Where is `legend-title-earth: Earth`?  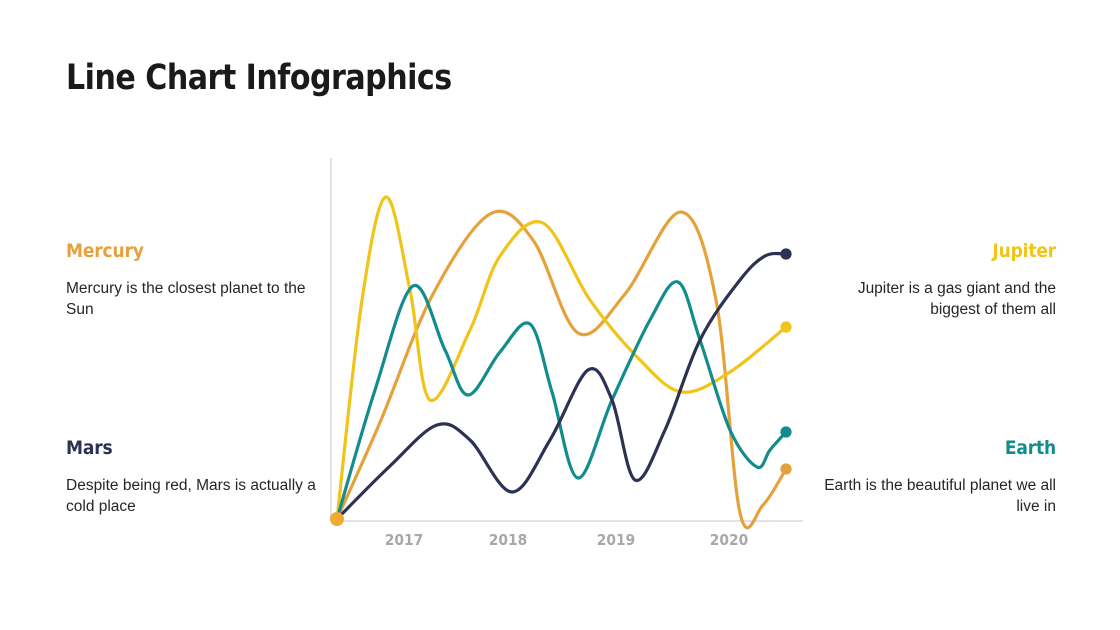 legend-title-earth: Earth is located at coordinates (1030, 448).